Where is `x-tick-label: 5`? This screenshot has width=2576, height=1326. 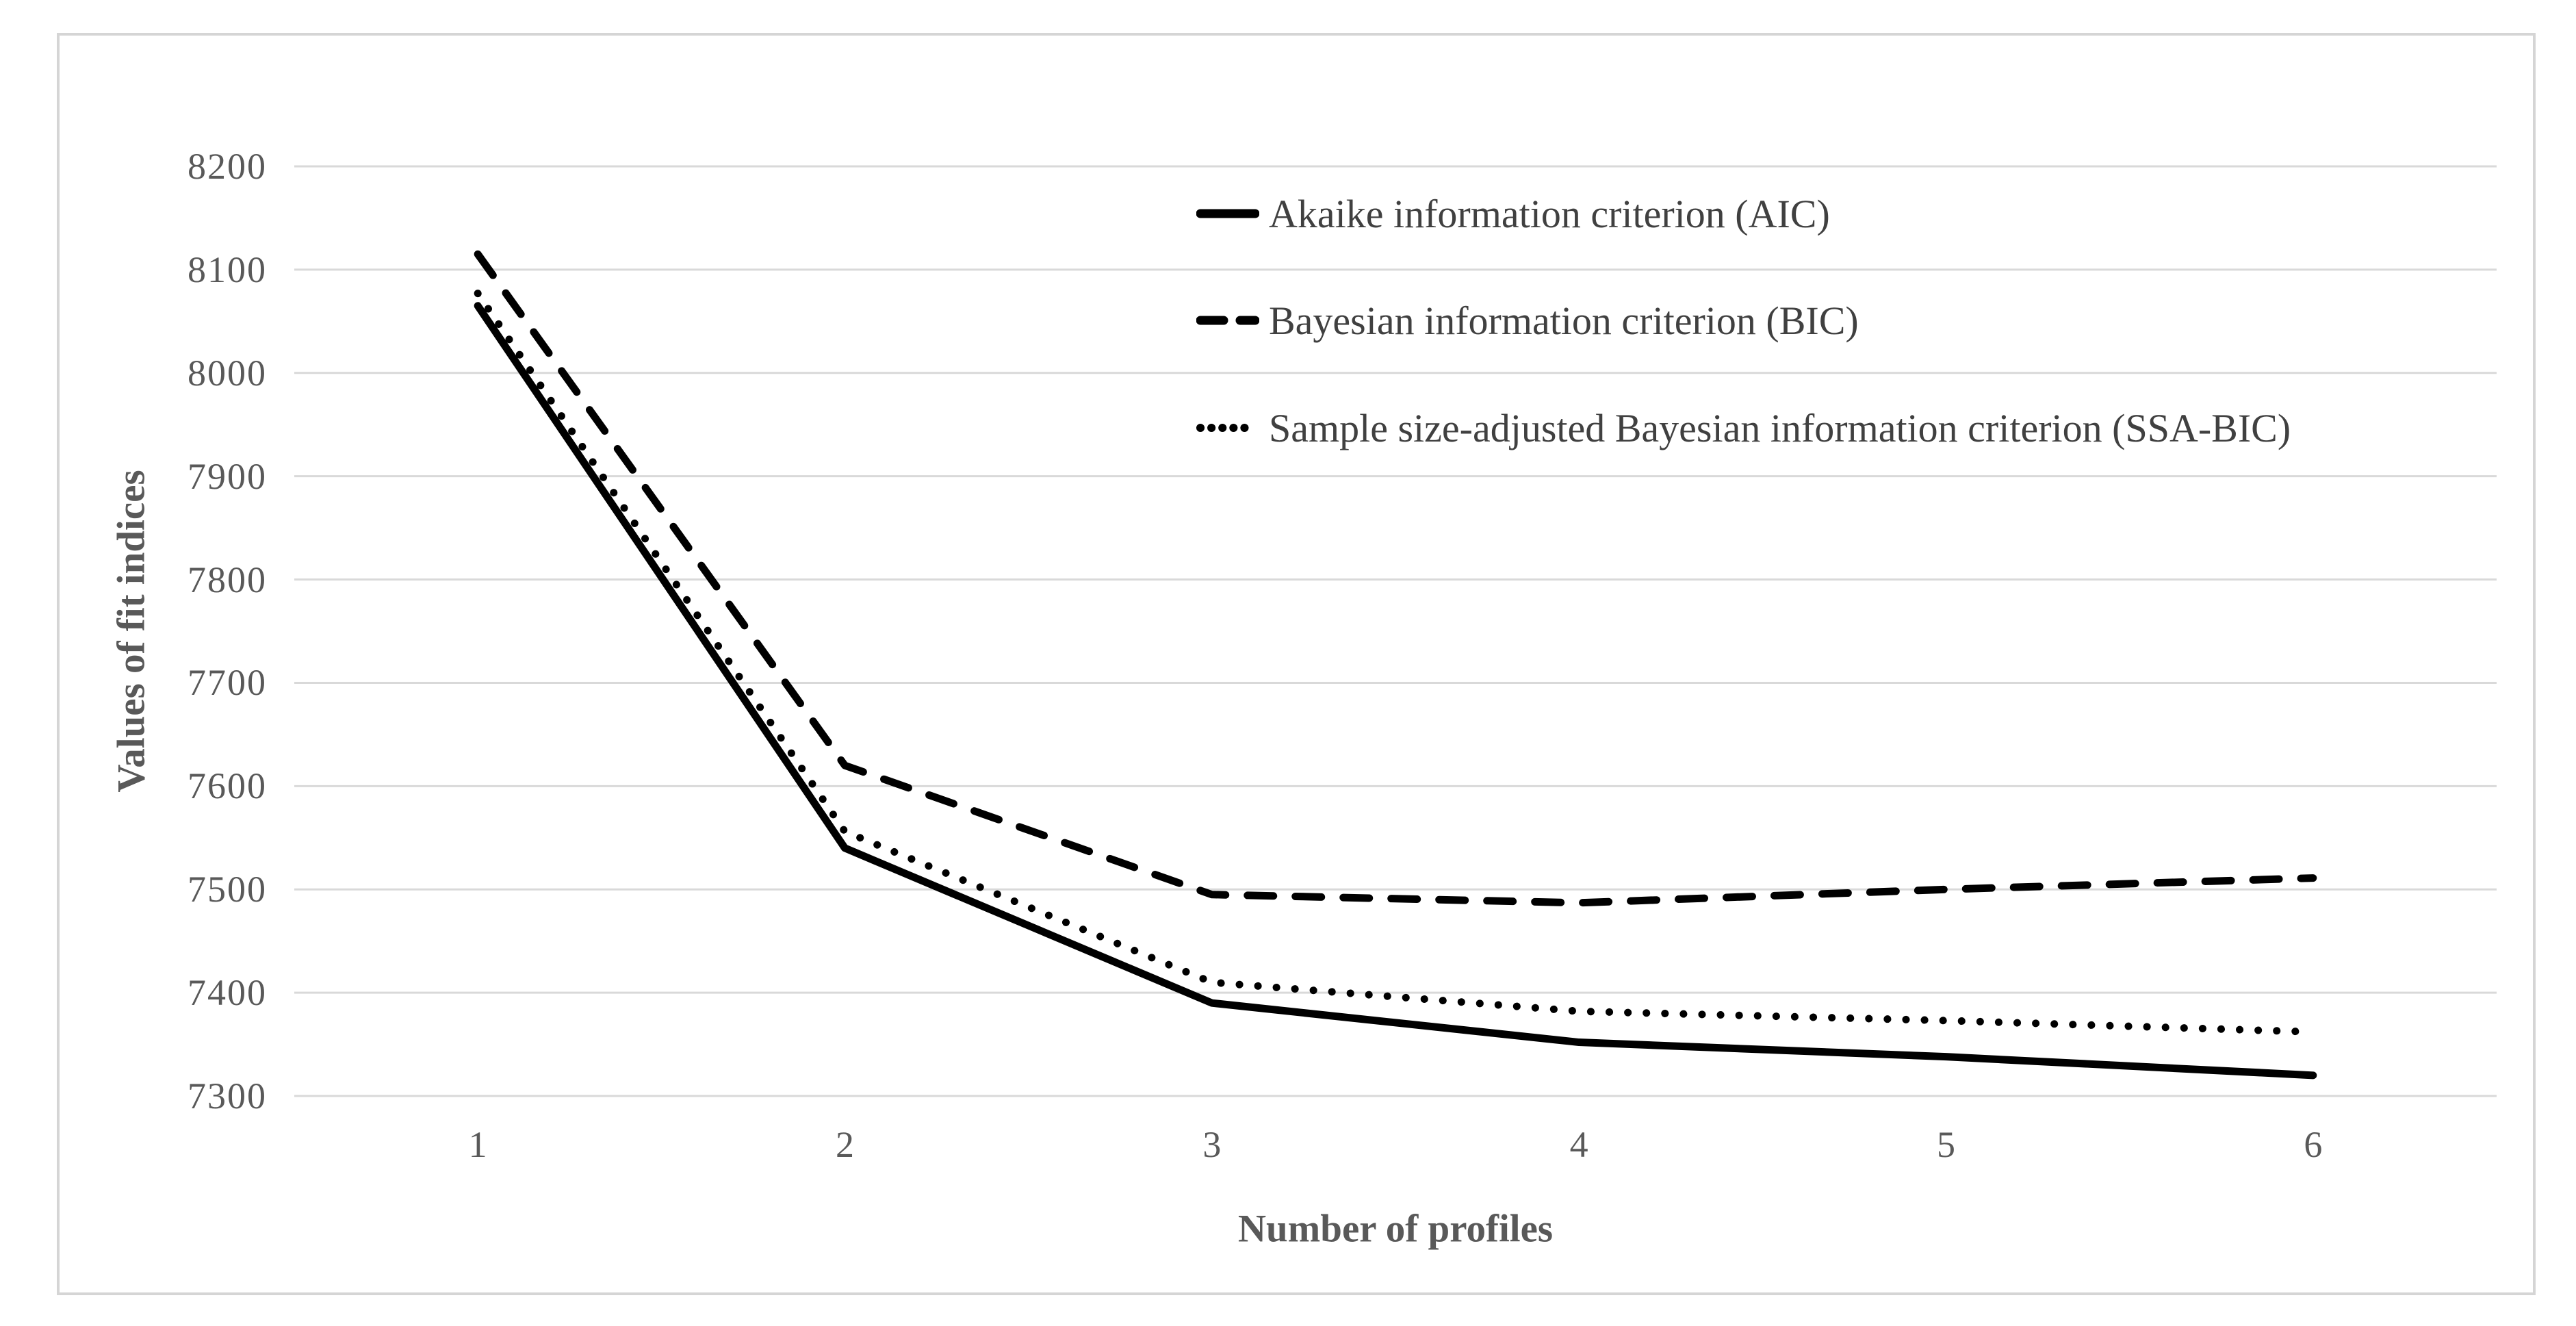
x-tick-label: 5 is located at coordinates (1946, 1144).